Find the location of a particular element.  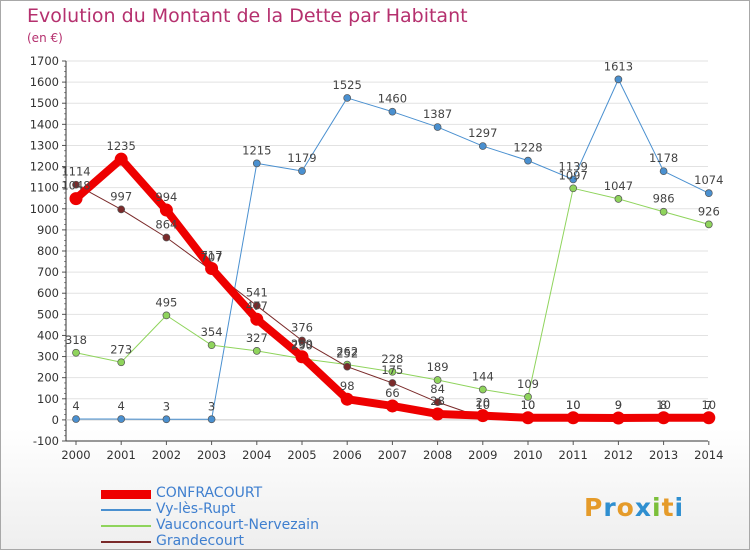

data-label-grandecourt: 84 is located at coordinates (437, 389).